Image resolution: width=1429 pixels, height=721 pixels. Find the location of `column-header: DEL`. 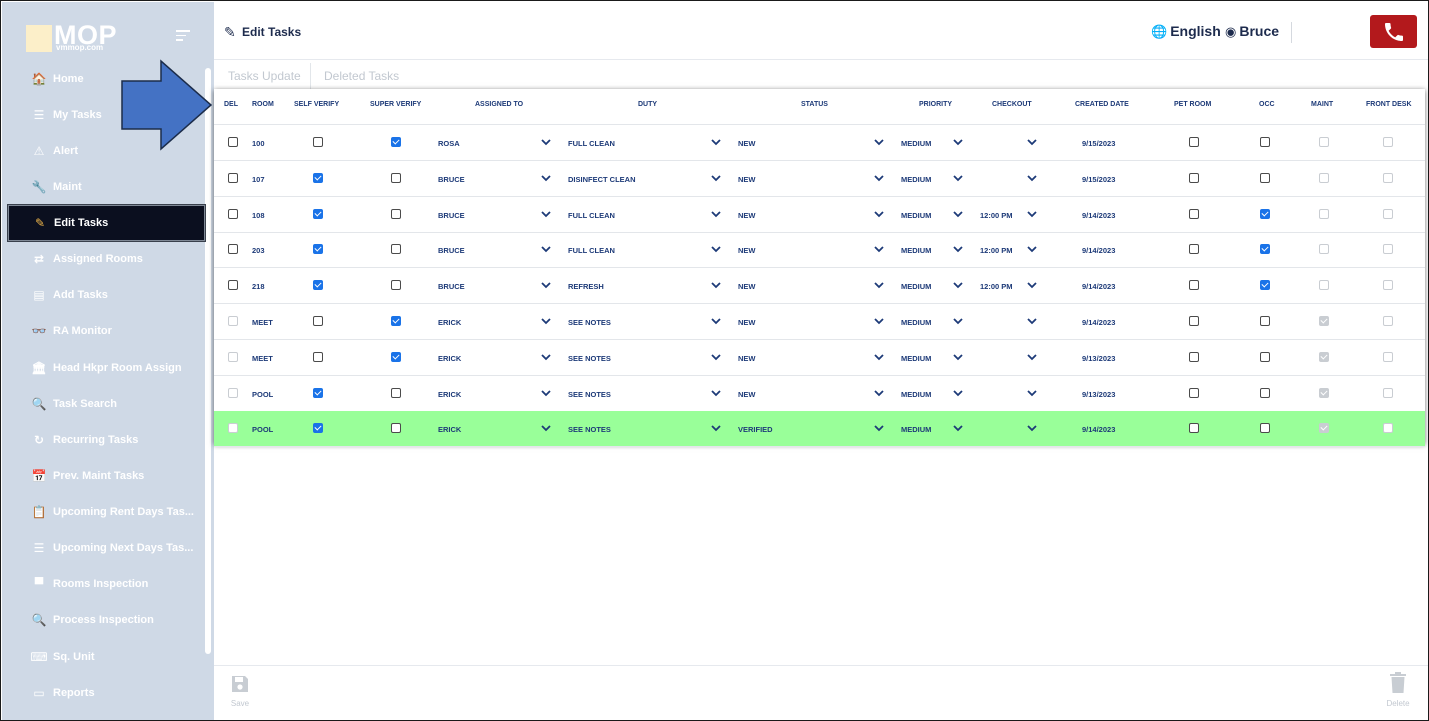

column-header: DEL is located at coordinates (231, 104).